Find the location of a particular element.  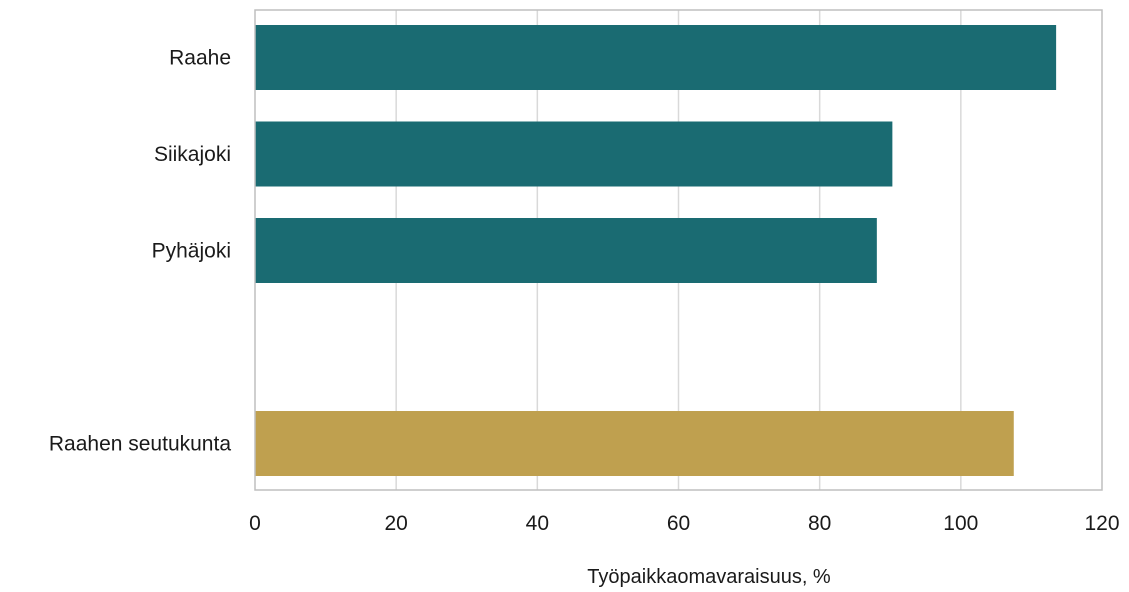

x-tick-label: 20 is located at coordinates (395, 523).